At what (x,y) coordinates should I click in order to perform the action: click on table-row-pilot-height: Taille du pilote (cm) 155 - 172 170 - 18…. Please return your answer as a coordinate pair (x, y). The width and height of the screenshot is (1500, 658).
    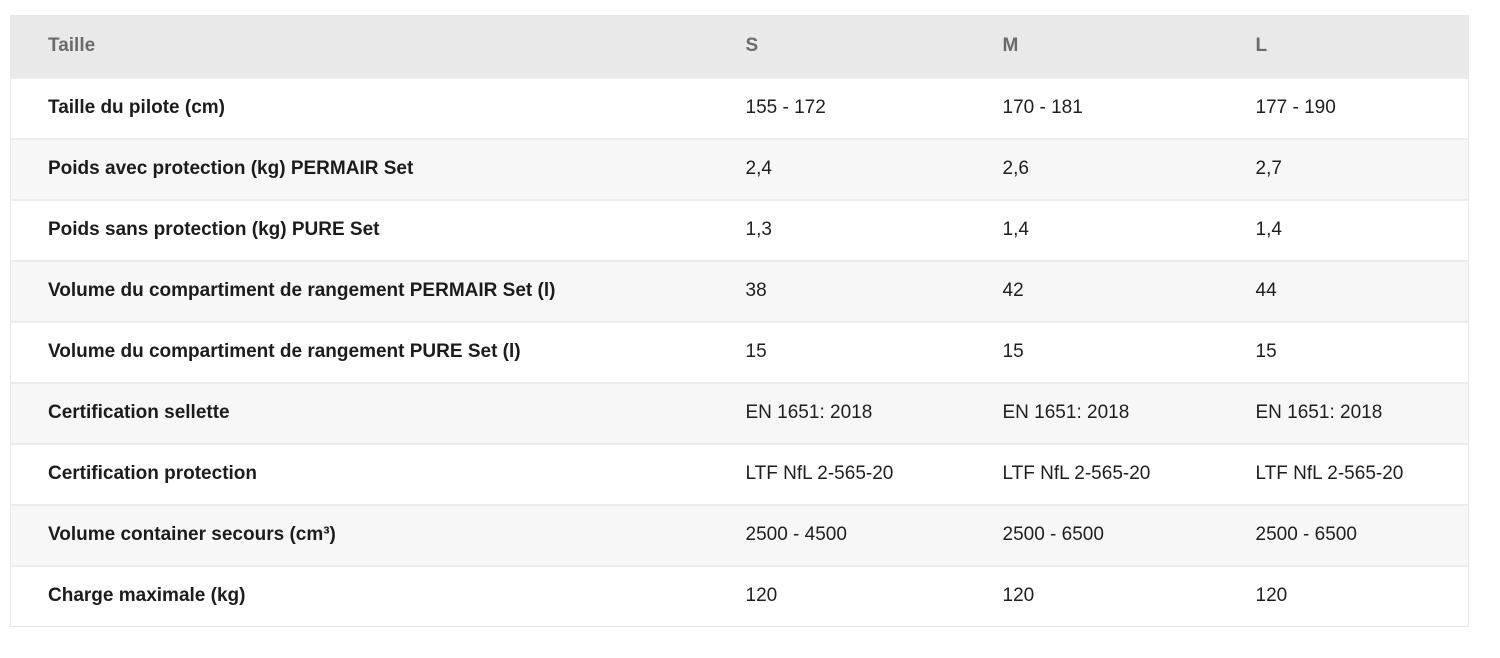
    Looking at the image, I should click on (739, 108).